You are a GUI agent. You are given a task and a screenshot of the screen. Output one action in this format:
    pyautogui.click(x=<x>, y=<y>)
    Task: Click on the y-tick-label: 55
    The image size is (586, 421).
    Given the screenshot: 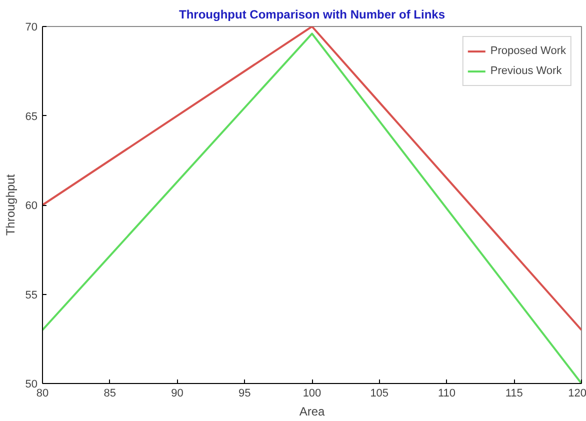 What is the action you would take?
    pyautogui.click(x=31, y=295)
    